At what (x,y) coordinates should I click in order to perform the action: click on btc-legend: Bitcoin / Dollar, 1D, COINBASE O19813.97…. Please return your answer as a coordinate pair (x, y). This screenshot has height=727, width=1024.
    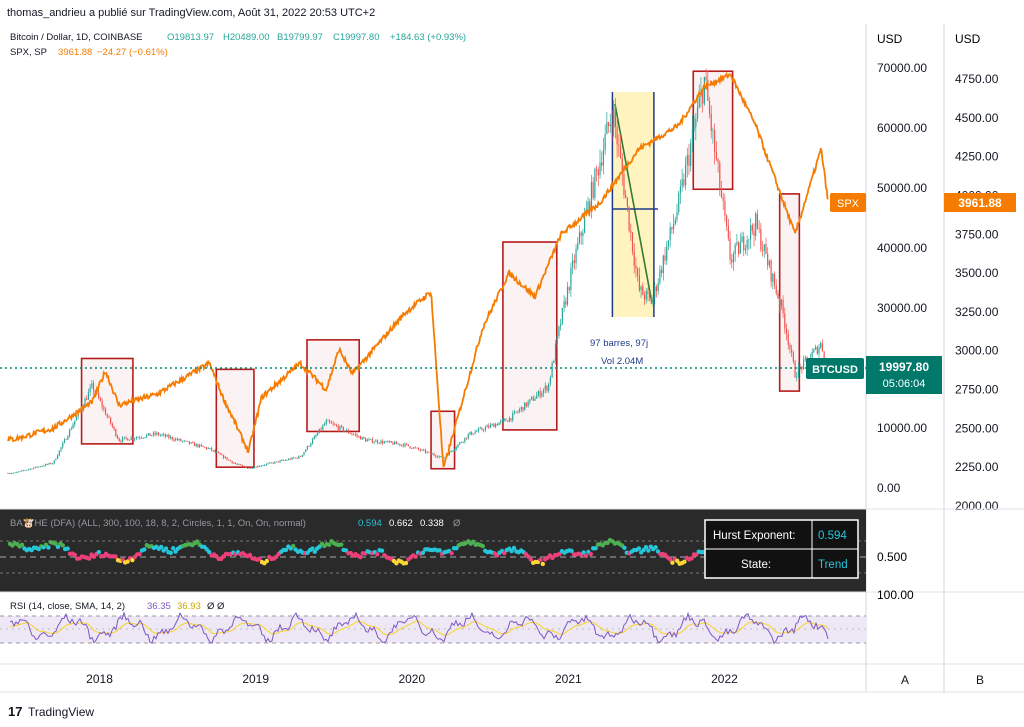
    Looking at the image, I should click on (238, 37).